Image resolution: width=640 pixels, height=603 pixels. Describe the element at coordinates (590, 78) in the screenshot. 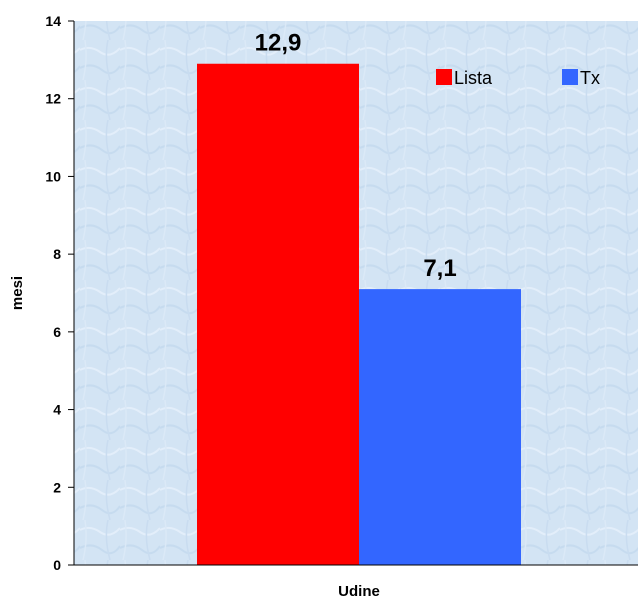

I see `legend-label-tx: Tx` at that location.